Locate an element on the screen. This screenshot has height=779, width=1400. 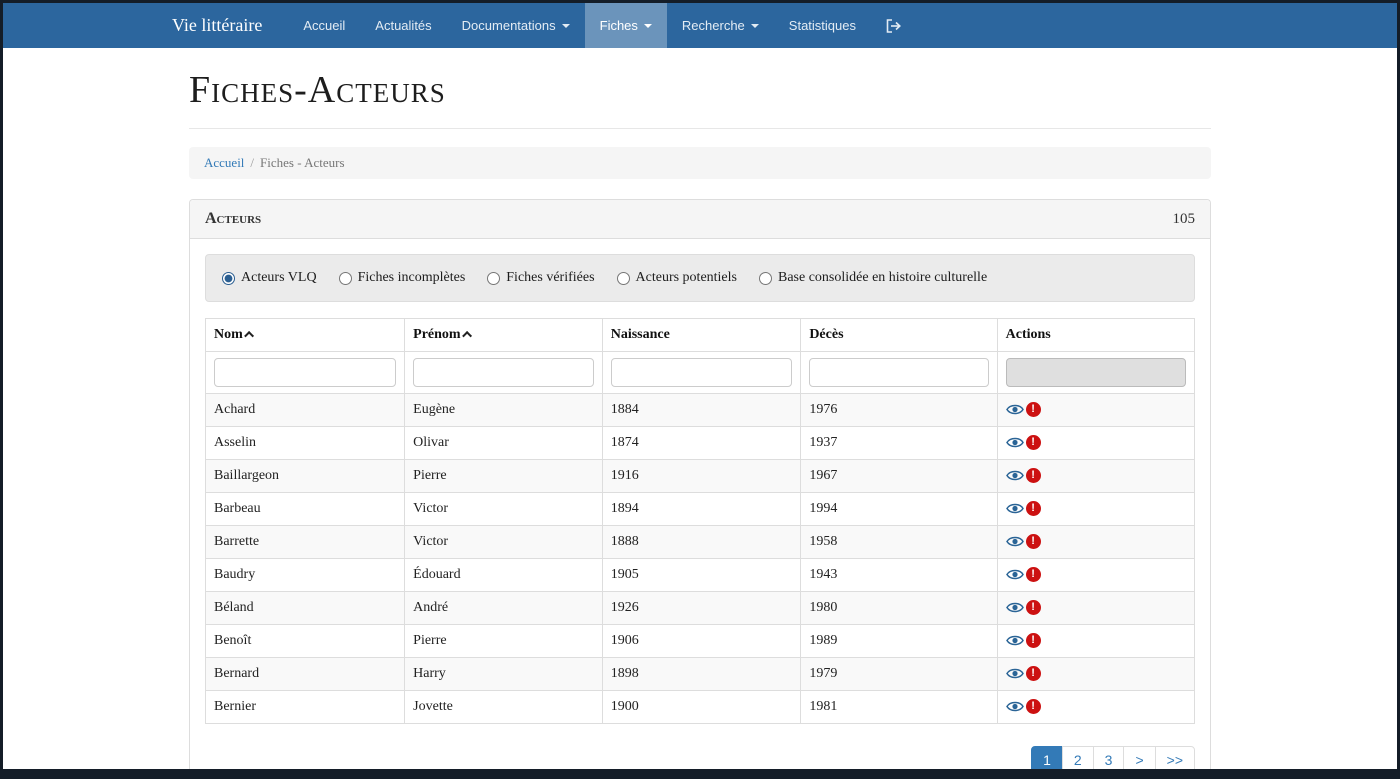
cell-naissance: 1906 is located at coordinates (701, 641).